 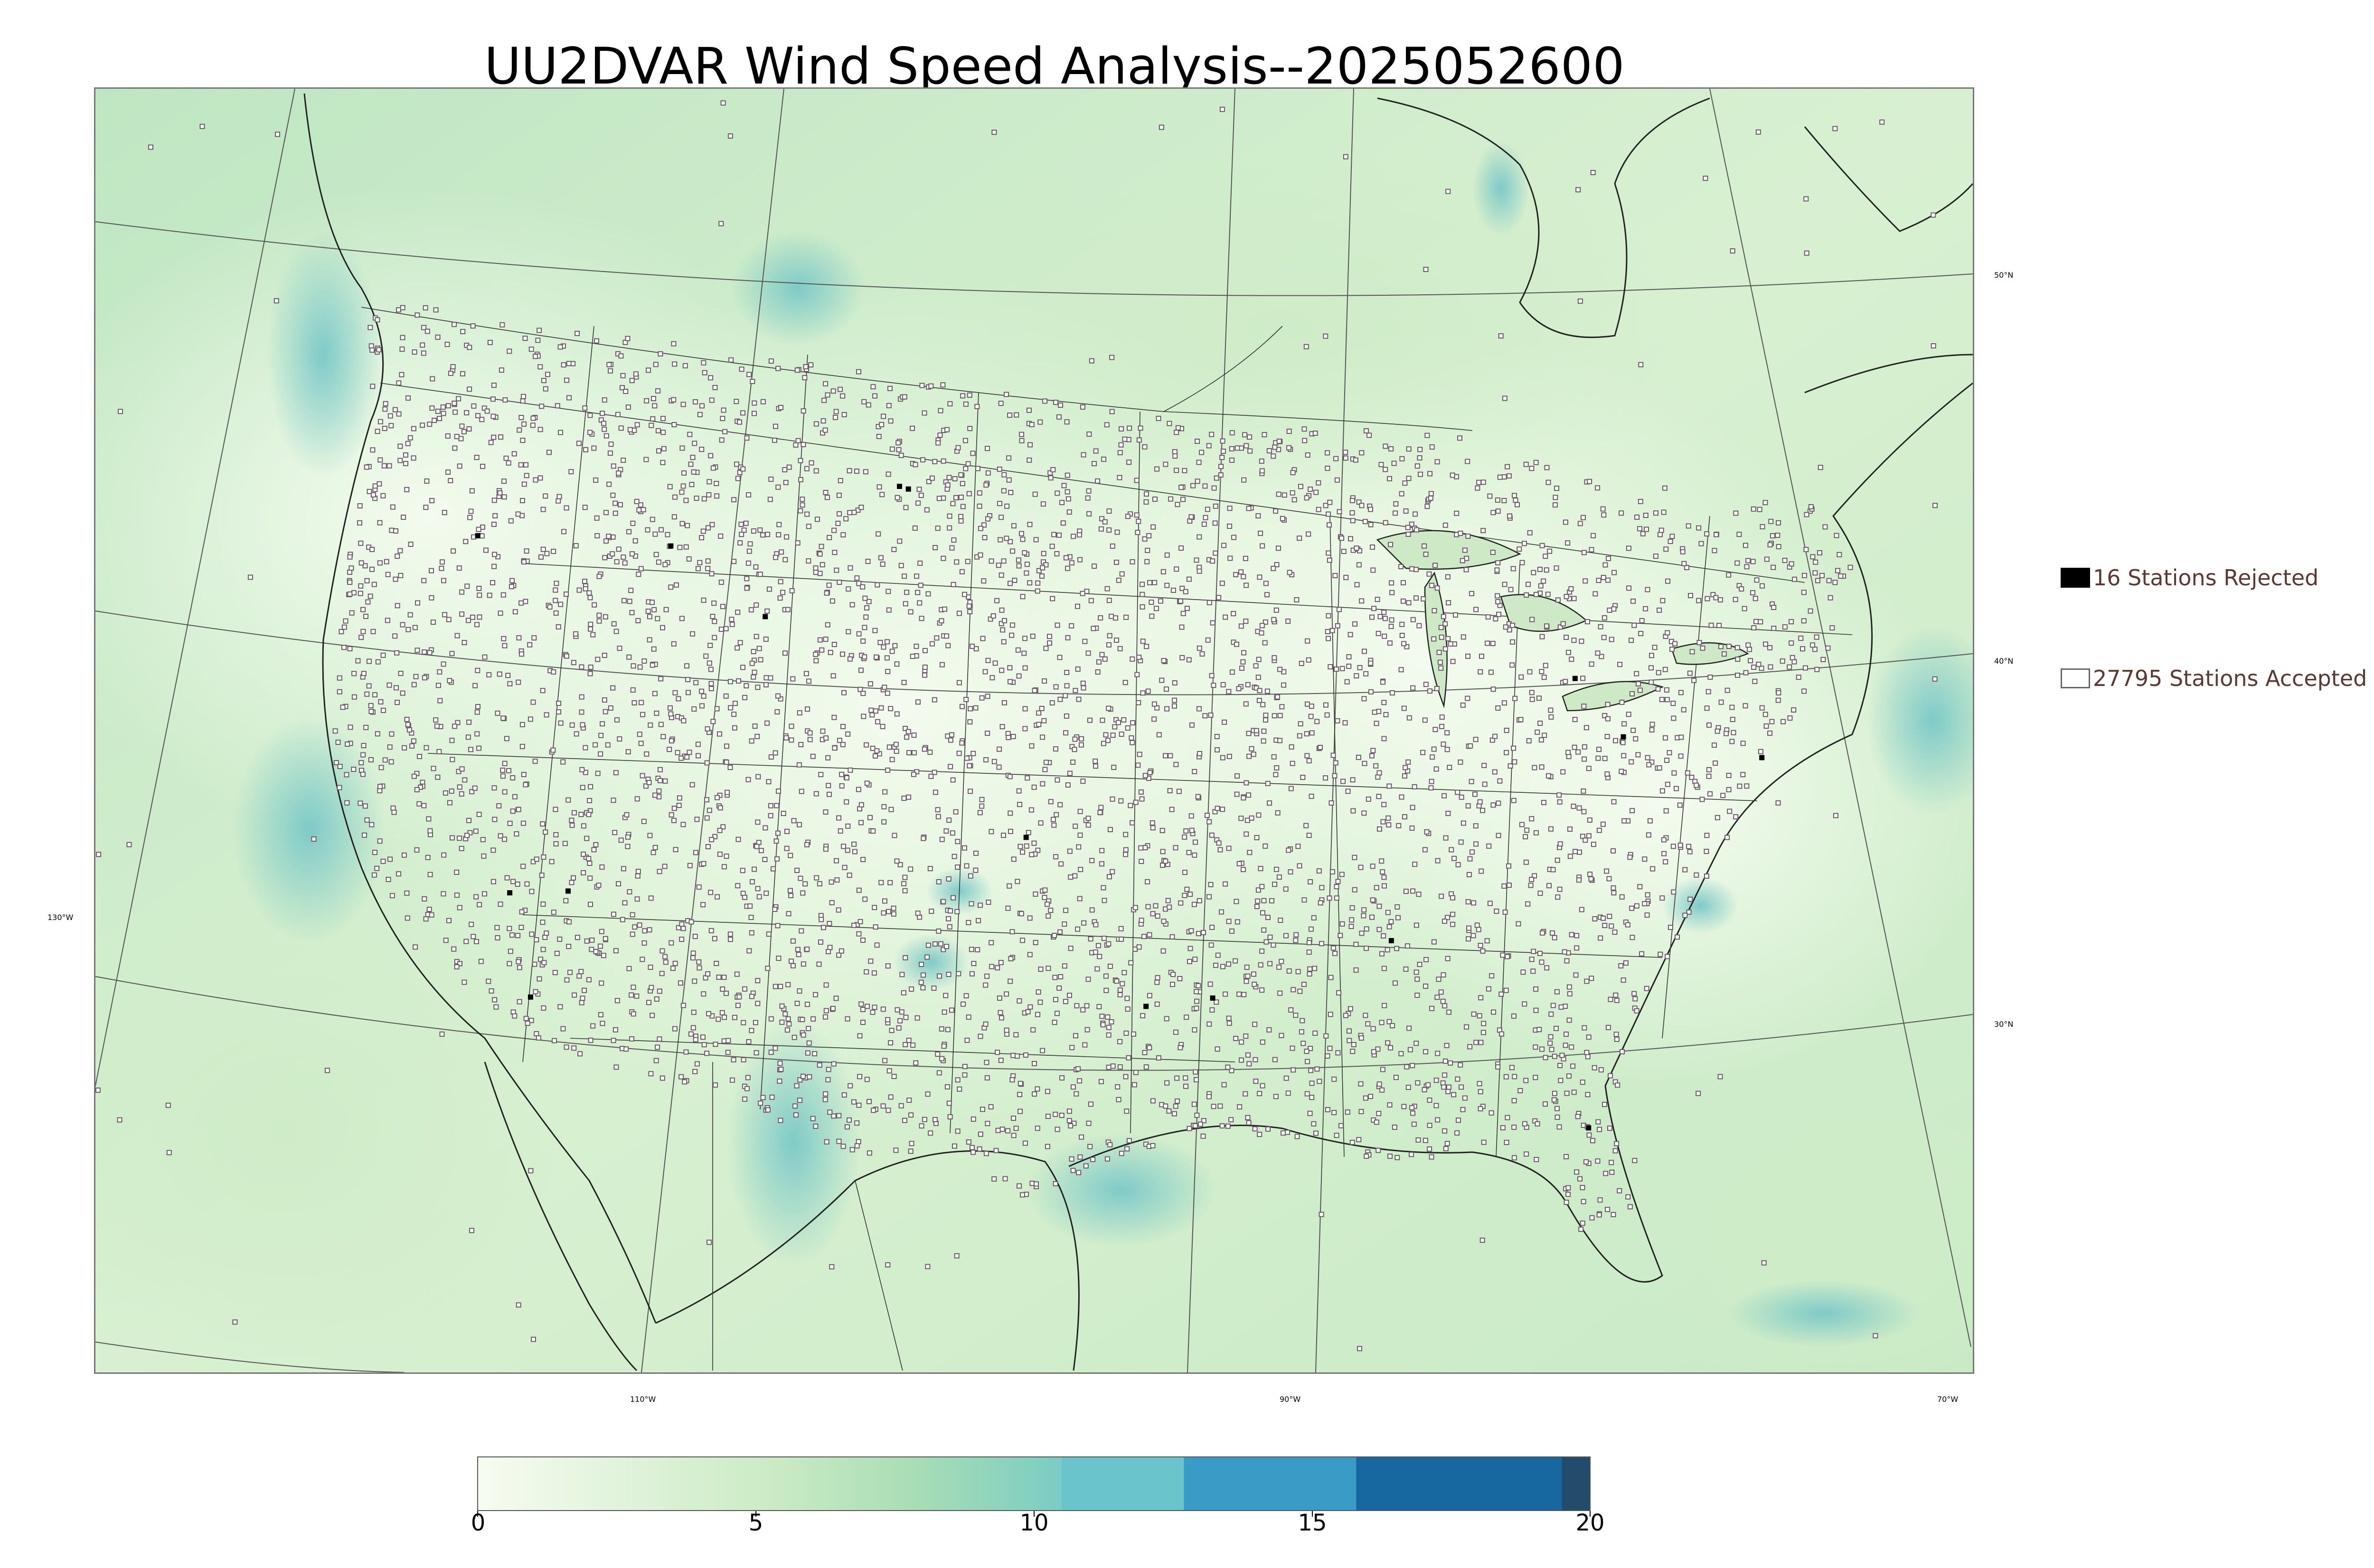 I want to click on lat-label-40n: 40°N, so click(x=2004, y=662).